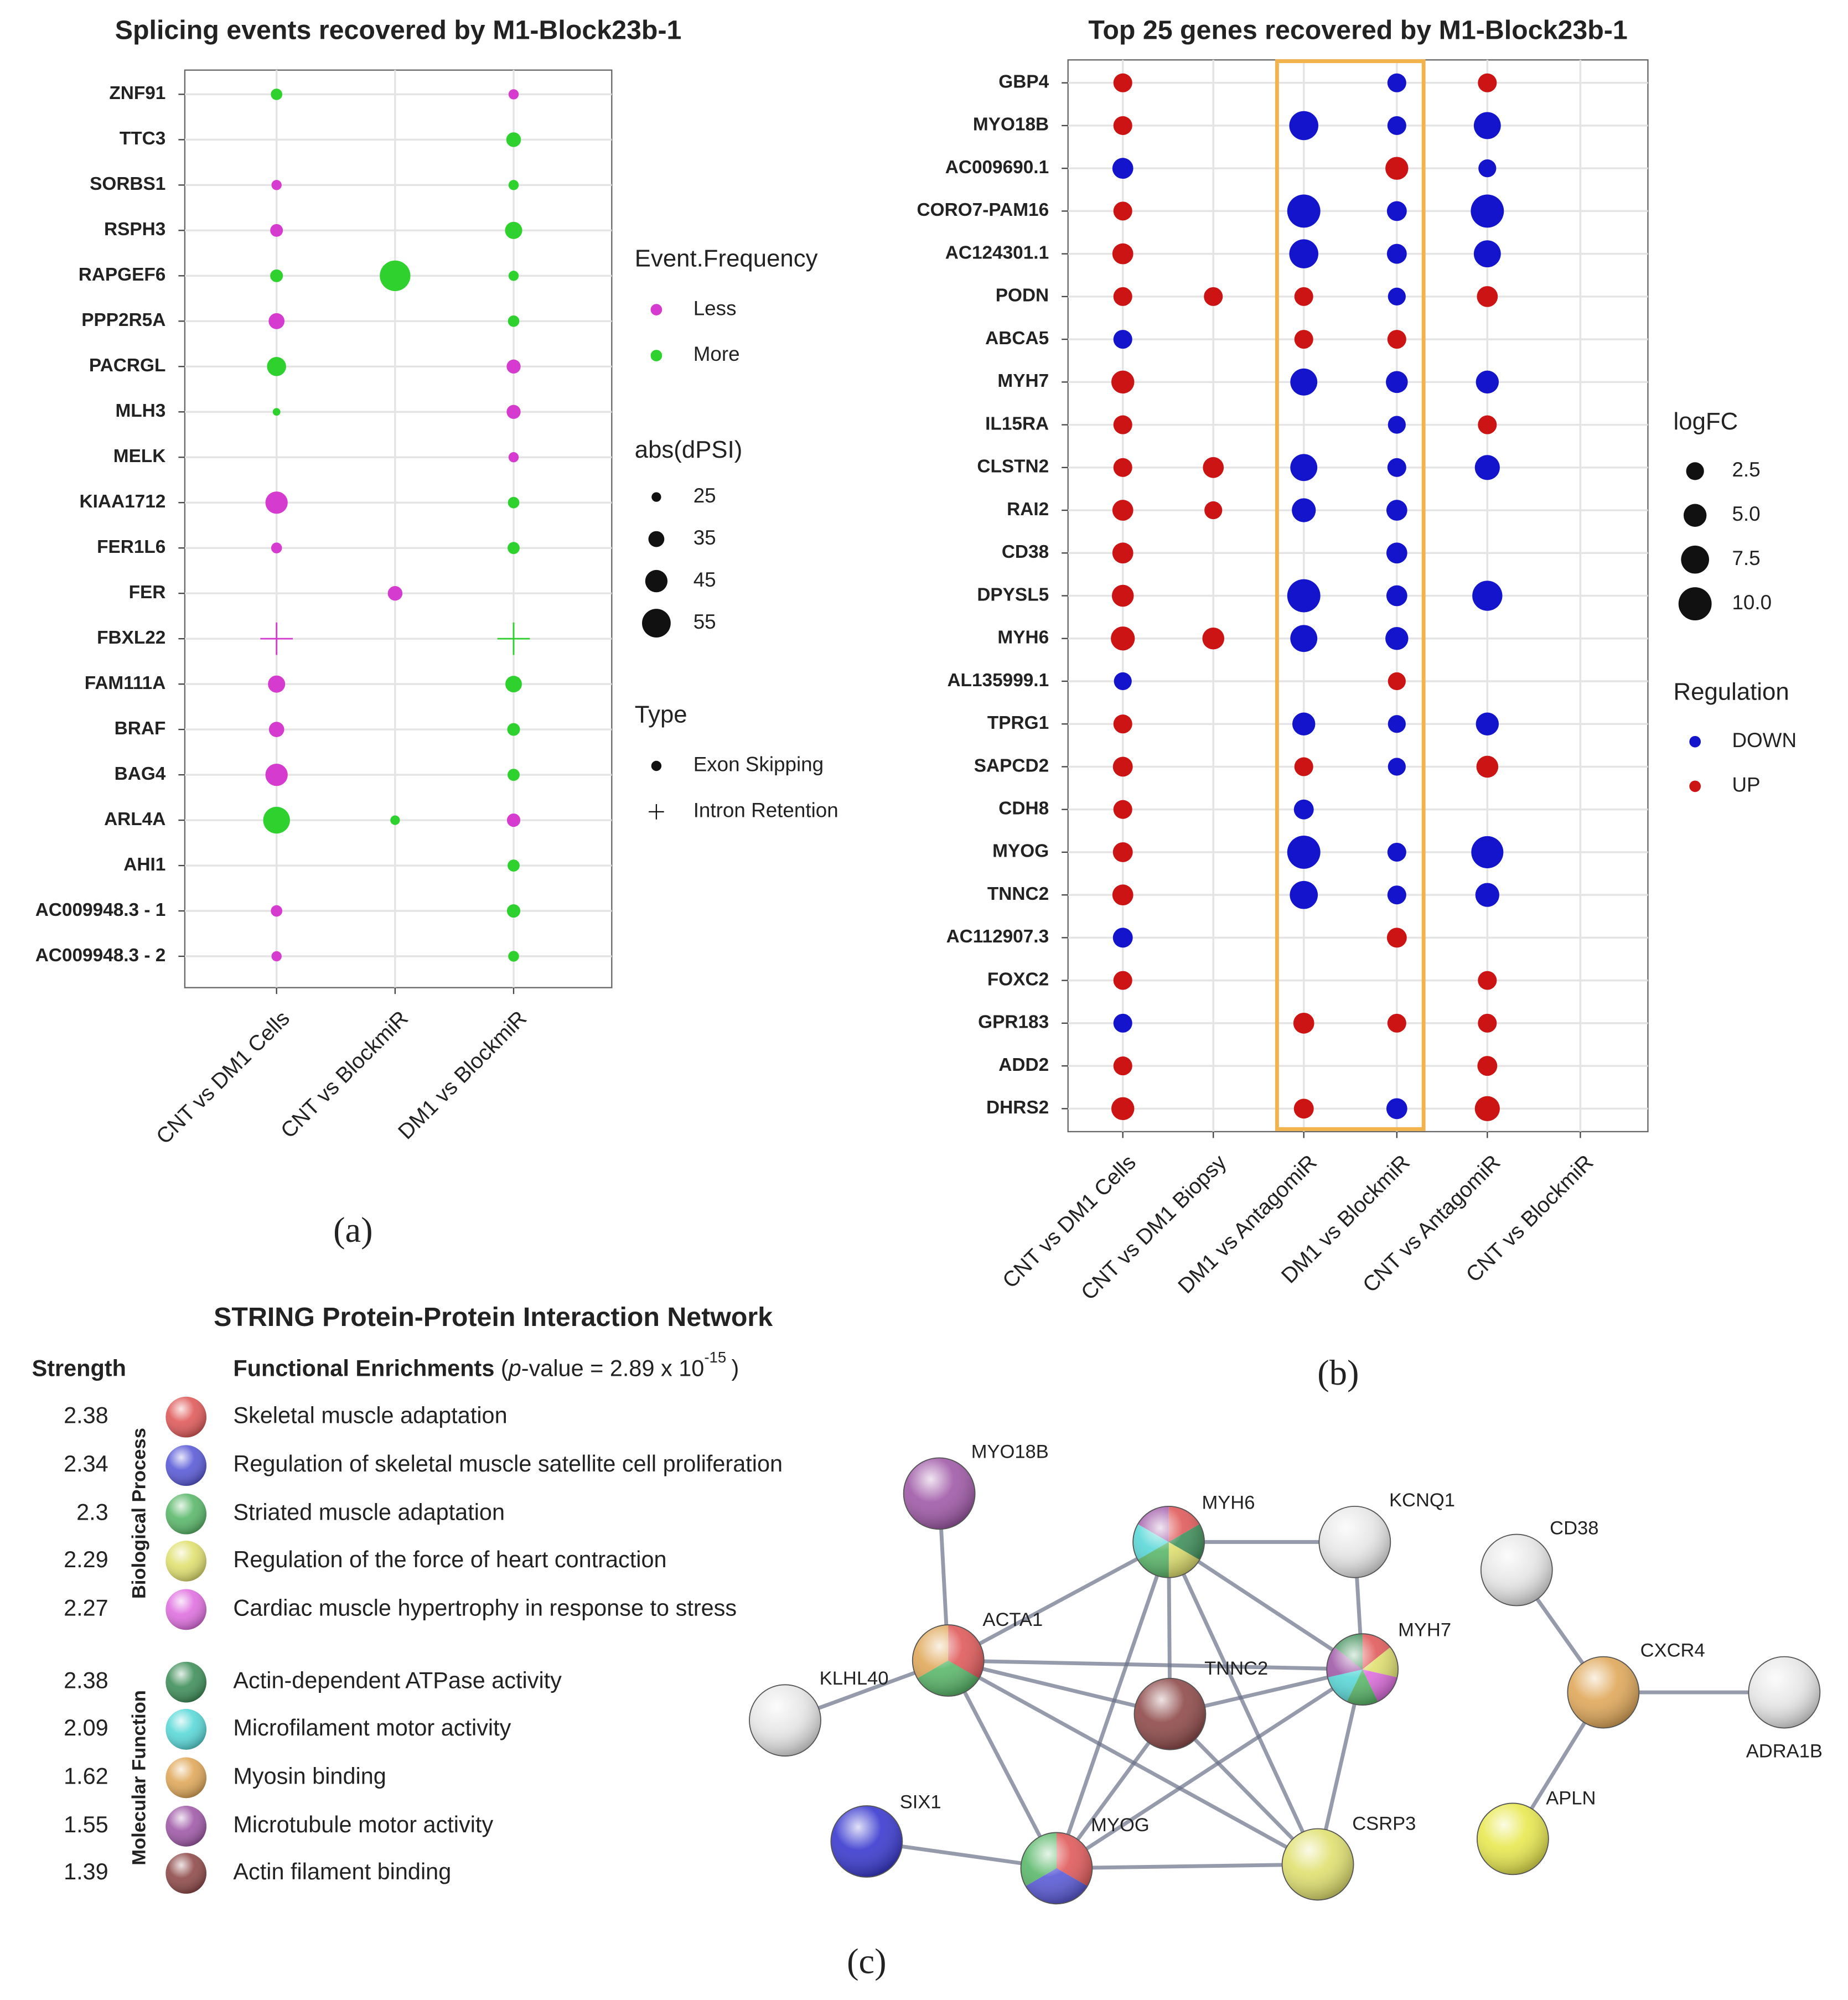  I want to click on p-text: -value = 2.89 x 10, so click(613, 1368).